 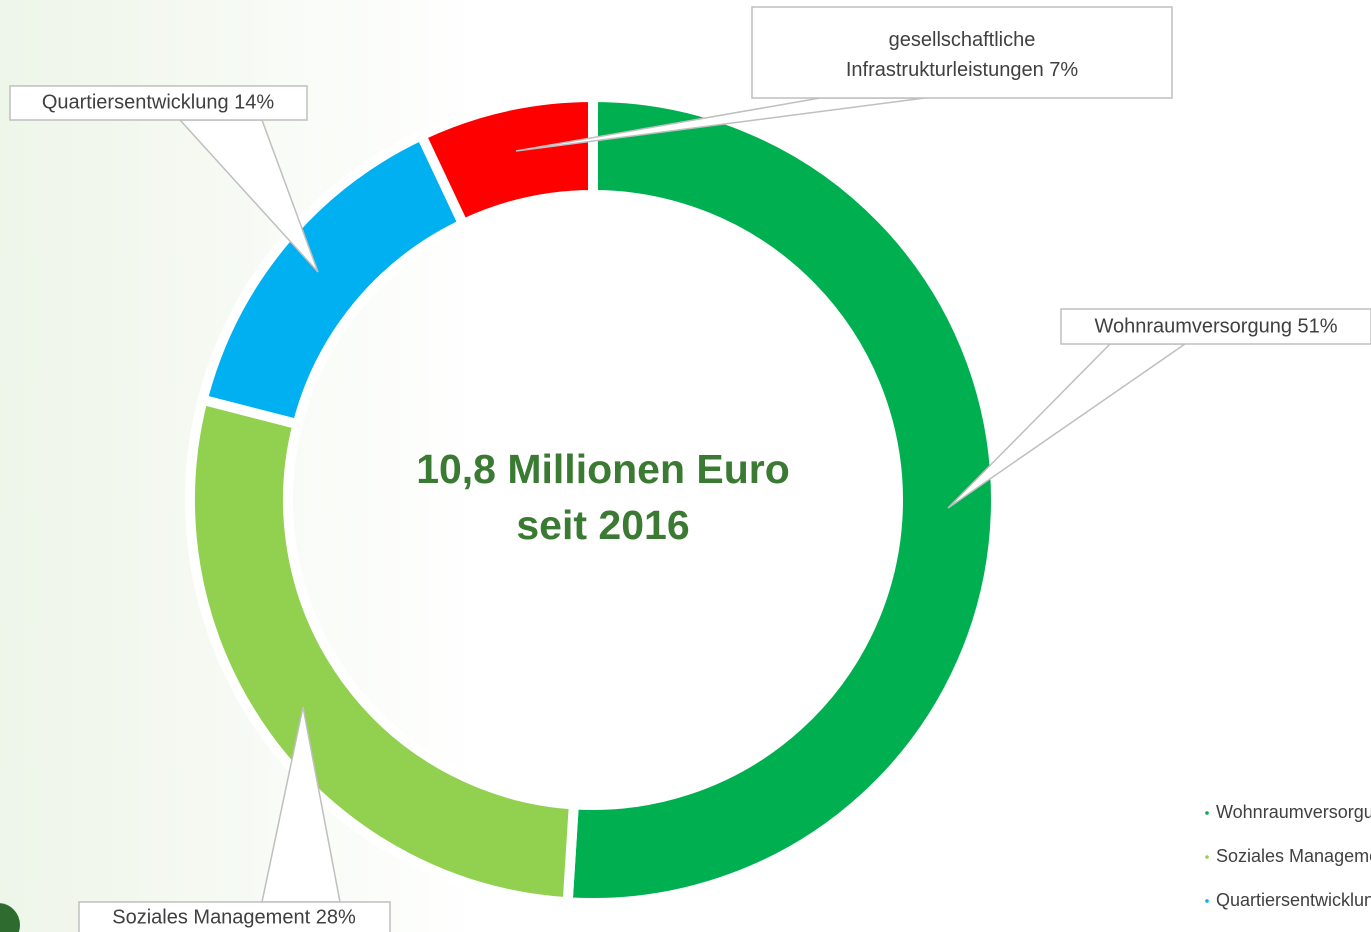 What do you see at coordinates (1293, 856) in the screenshot?
I see `legend-label: Soziales Management` at bounding box center [1293, 856].